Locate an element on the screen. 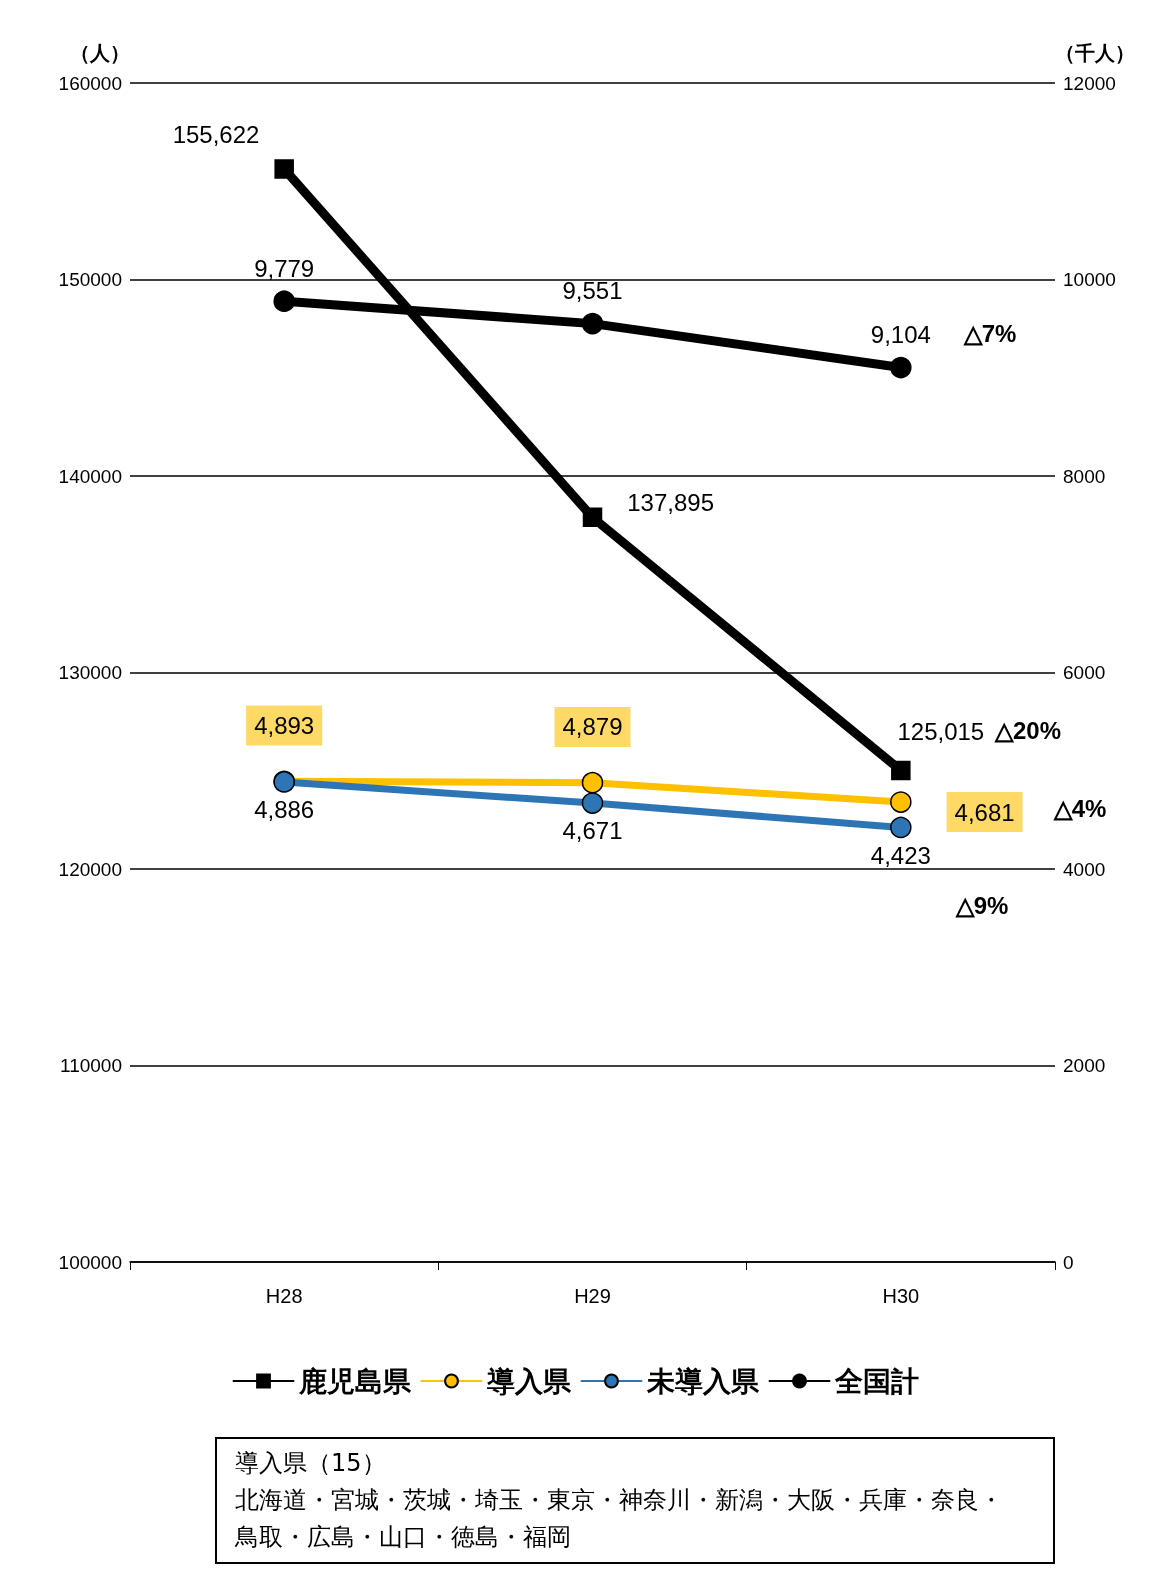 The image size is (1151, 1585). y2-axis-title: （千人） is located at coordinates (1095, 53).